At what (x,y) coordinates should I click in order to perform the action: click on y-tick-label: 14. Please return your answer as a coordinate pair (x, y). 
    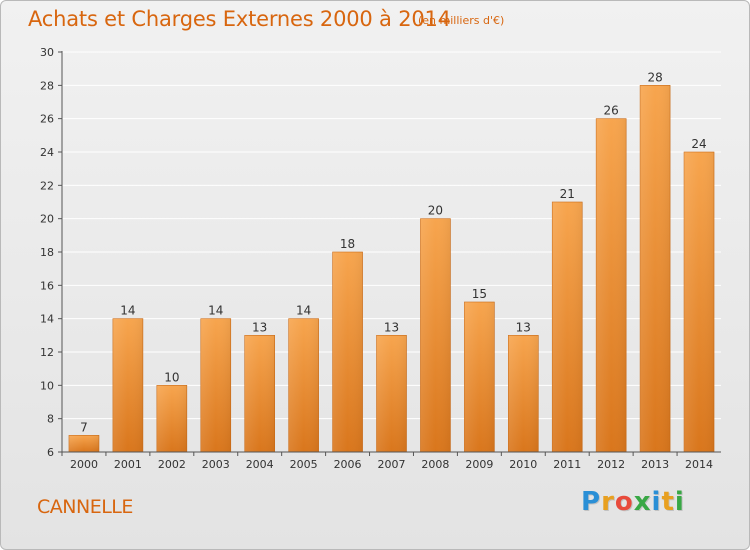
    Looking at the image, I should click on (47, 319).